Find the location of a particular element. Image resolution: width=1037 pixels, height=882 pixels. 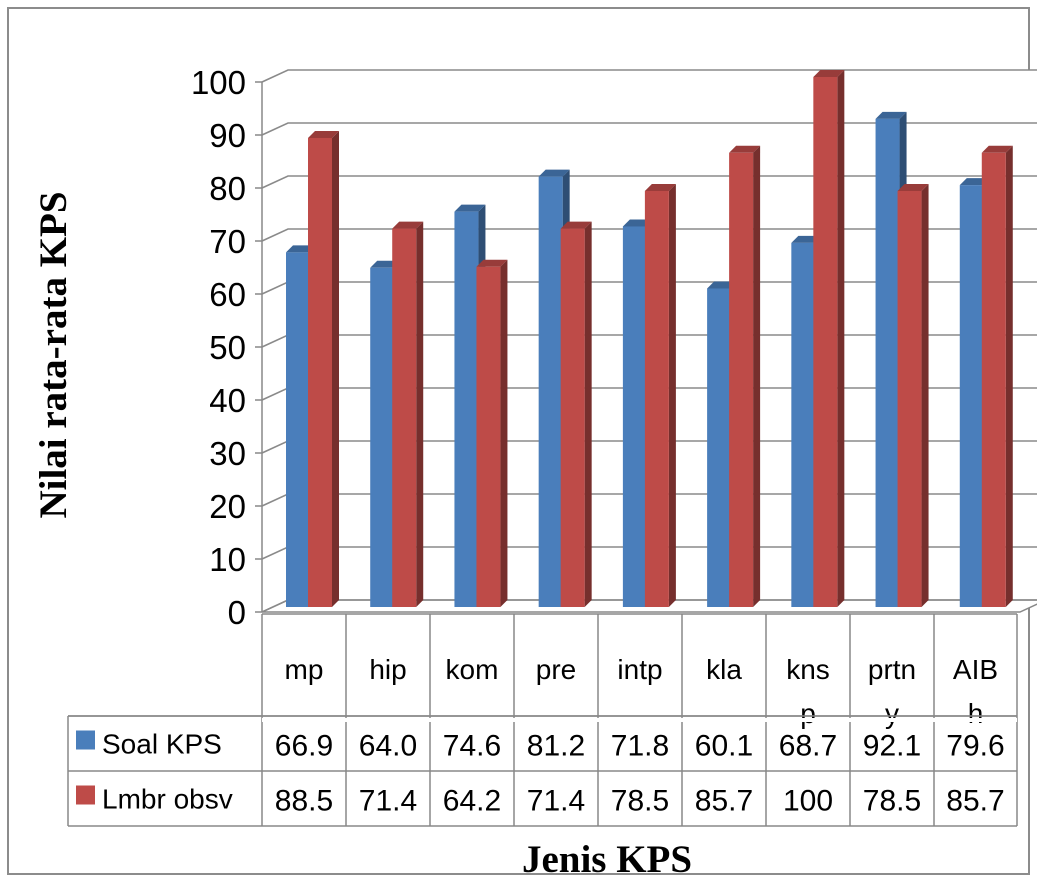

y-tick-label: 0 is located at coordinates (237, 612).